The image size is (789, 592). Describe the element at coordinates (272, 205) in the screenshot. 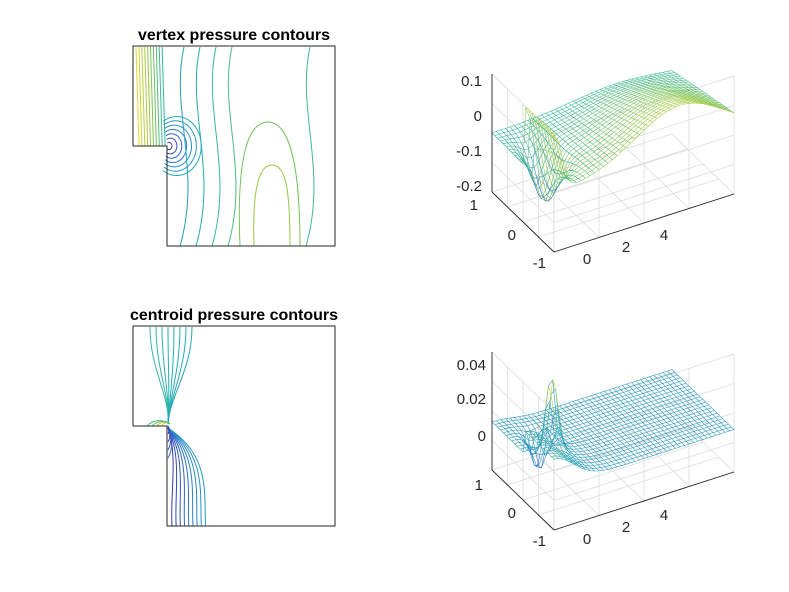

I see `contour-line` at that location.